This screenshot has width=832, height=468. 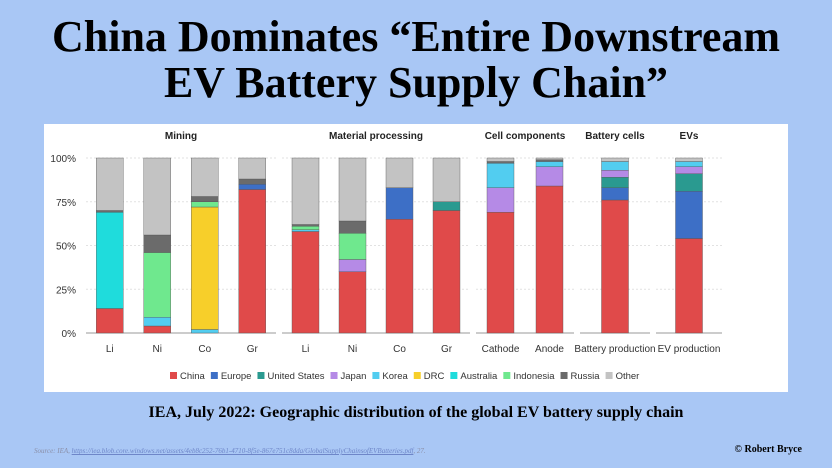 What do you see at coordinates (69, 334) in the screenshot?
I see `y-tick-label: 0%` at bounding box center [69, 334].